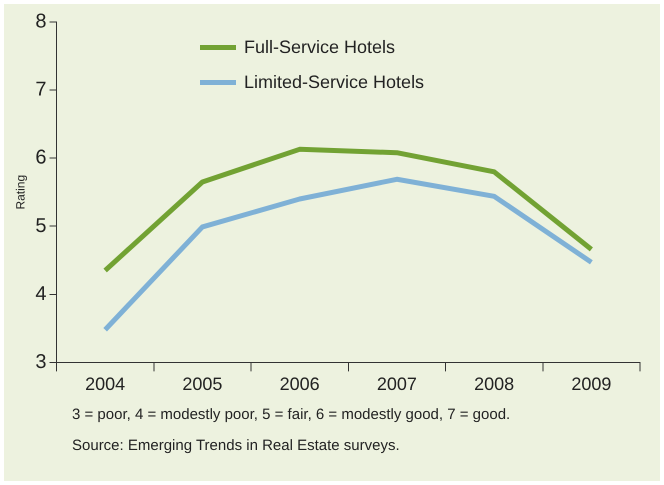 The height and width of the screenshot is (485, 664). What do you see at coordinates (41, 89) in the screenshot?
I see `y-tick-label: 7` at bounding box center [41, 89].